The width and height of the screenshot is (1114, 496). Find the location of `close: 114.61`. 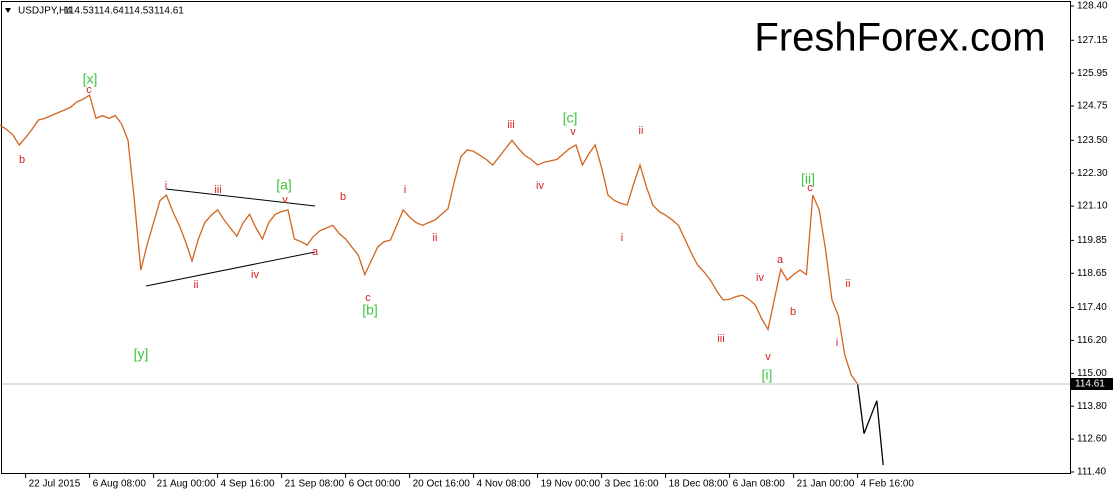

close: 114.61 is located at coordinates (169, 11).